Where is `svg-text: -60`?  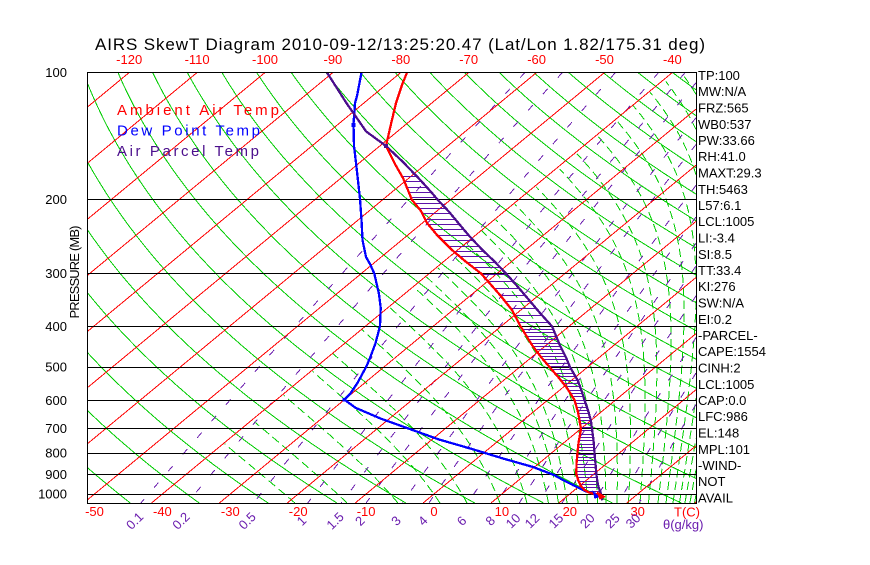
svg-text: -60 is located at coordinates (536, 59).